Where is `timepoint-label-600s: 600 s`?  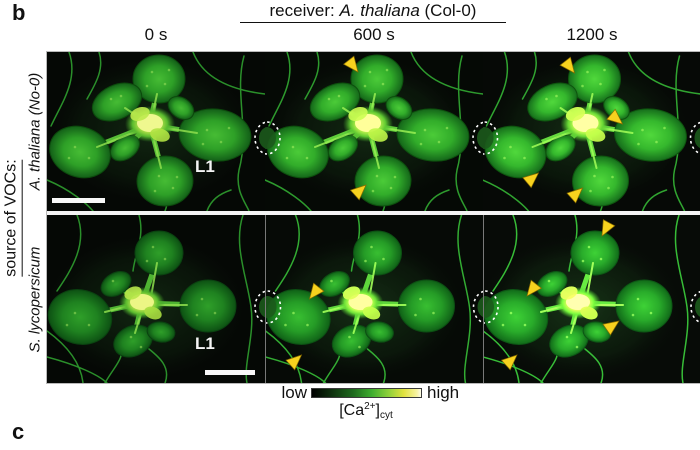
timepoint-label-600s: 600 s is located at coordinates (374, 34).